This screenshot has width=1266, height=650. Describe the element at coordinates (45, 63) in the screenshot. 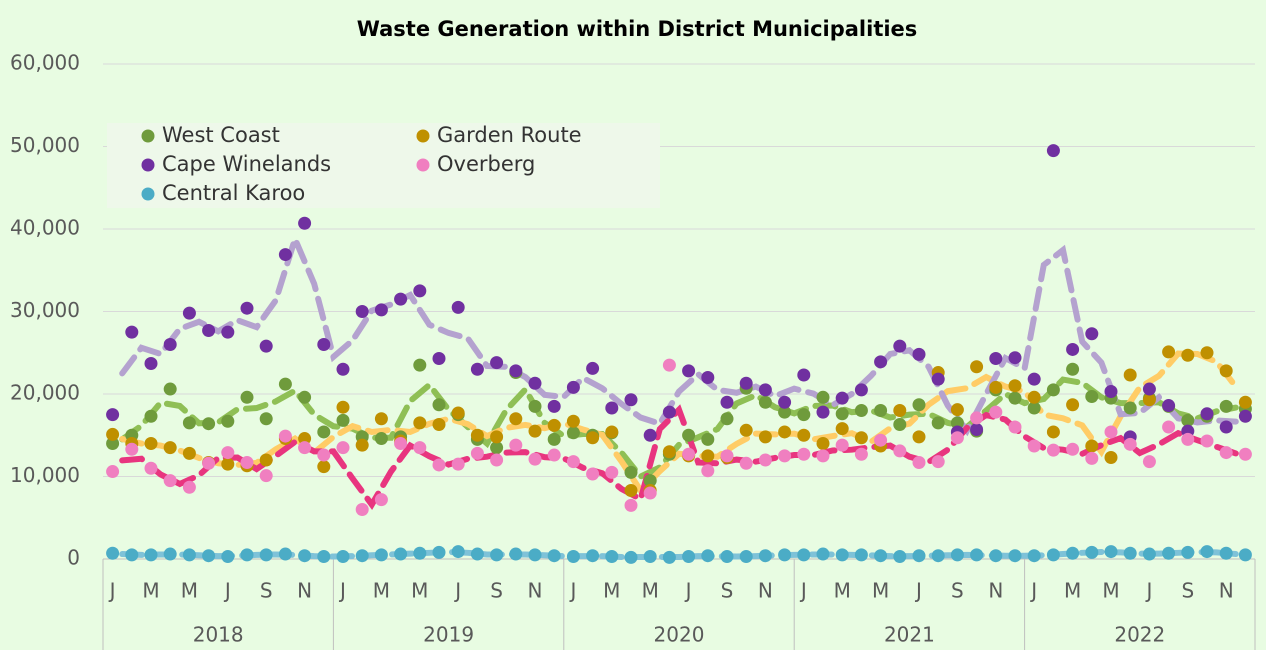

I see `y-tick-label: 60,000` at that location.